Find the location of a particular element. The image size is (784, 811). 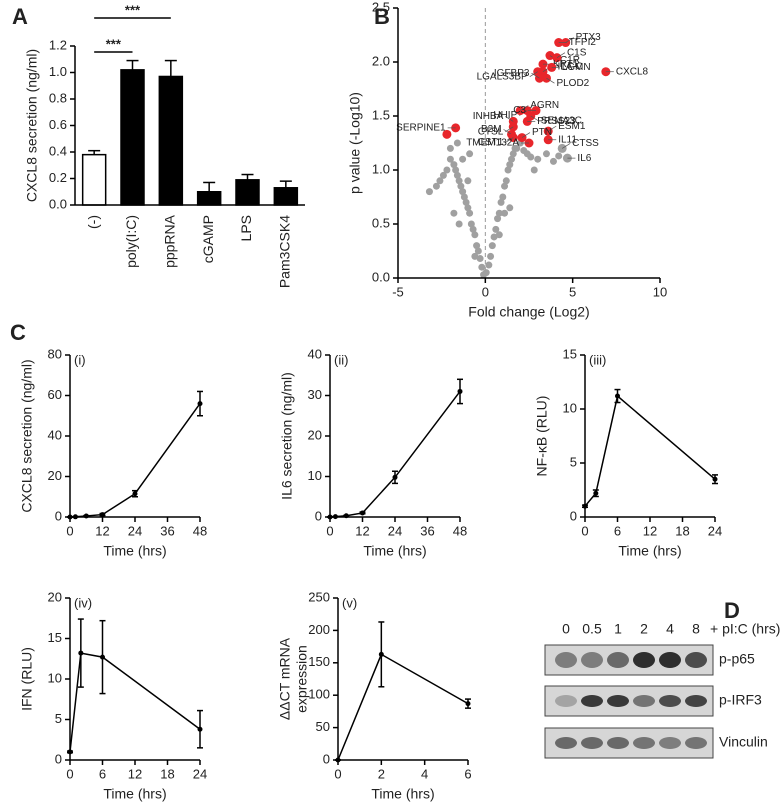

panel-annotation: (v) is located at coordinates (349, 602).